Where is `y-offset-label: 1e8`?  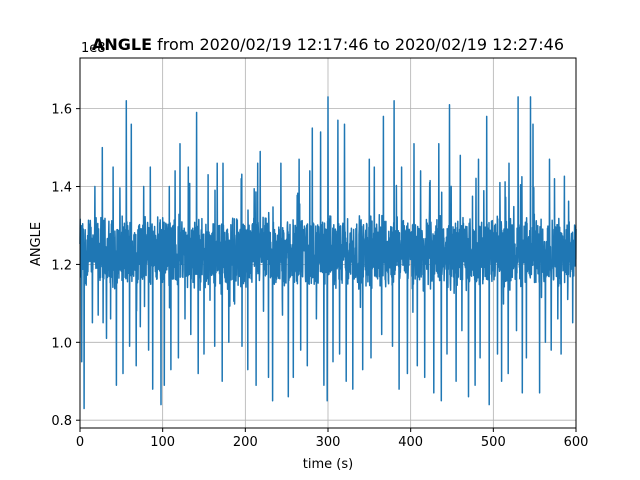
y-offset-label: 1e8 is located at coordinates (93, 48).